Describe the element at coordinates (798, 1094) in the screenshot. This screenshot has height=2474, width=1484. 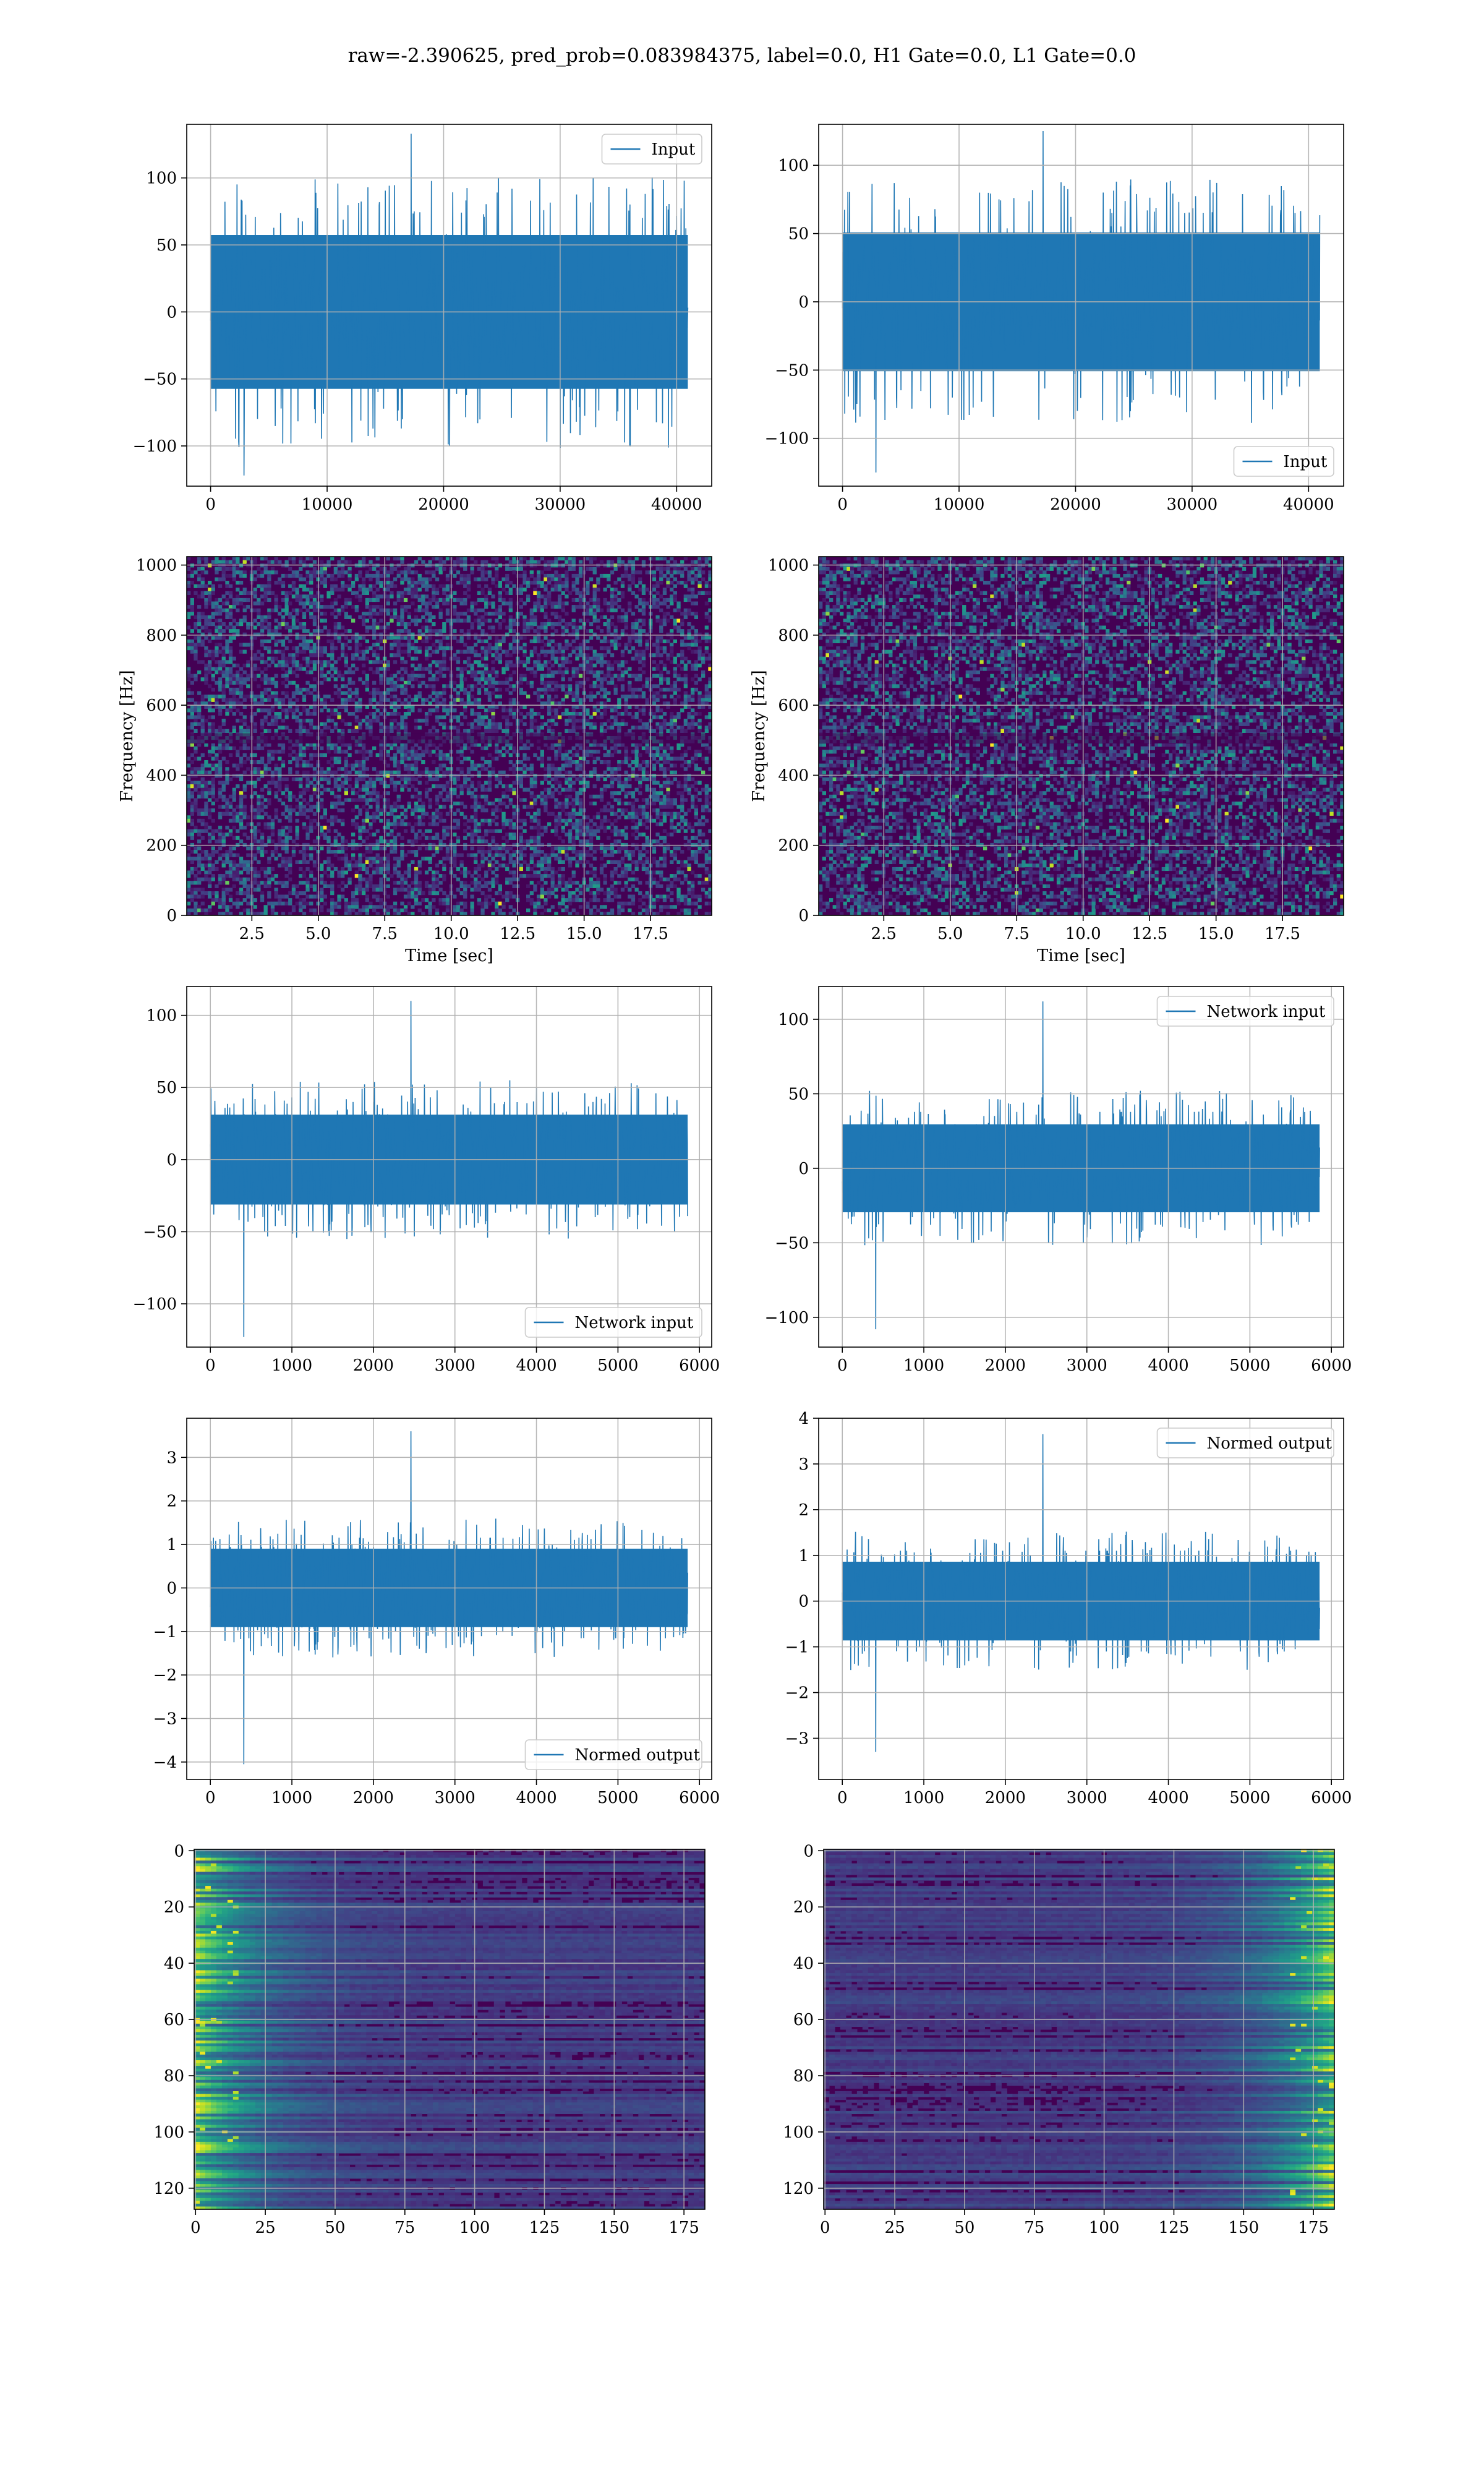
I see `y-tick-label: 50` at that location.